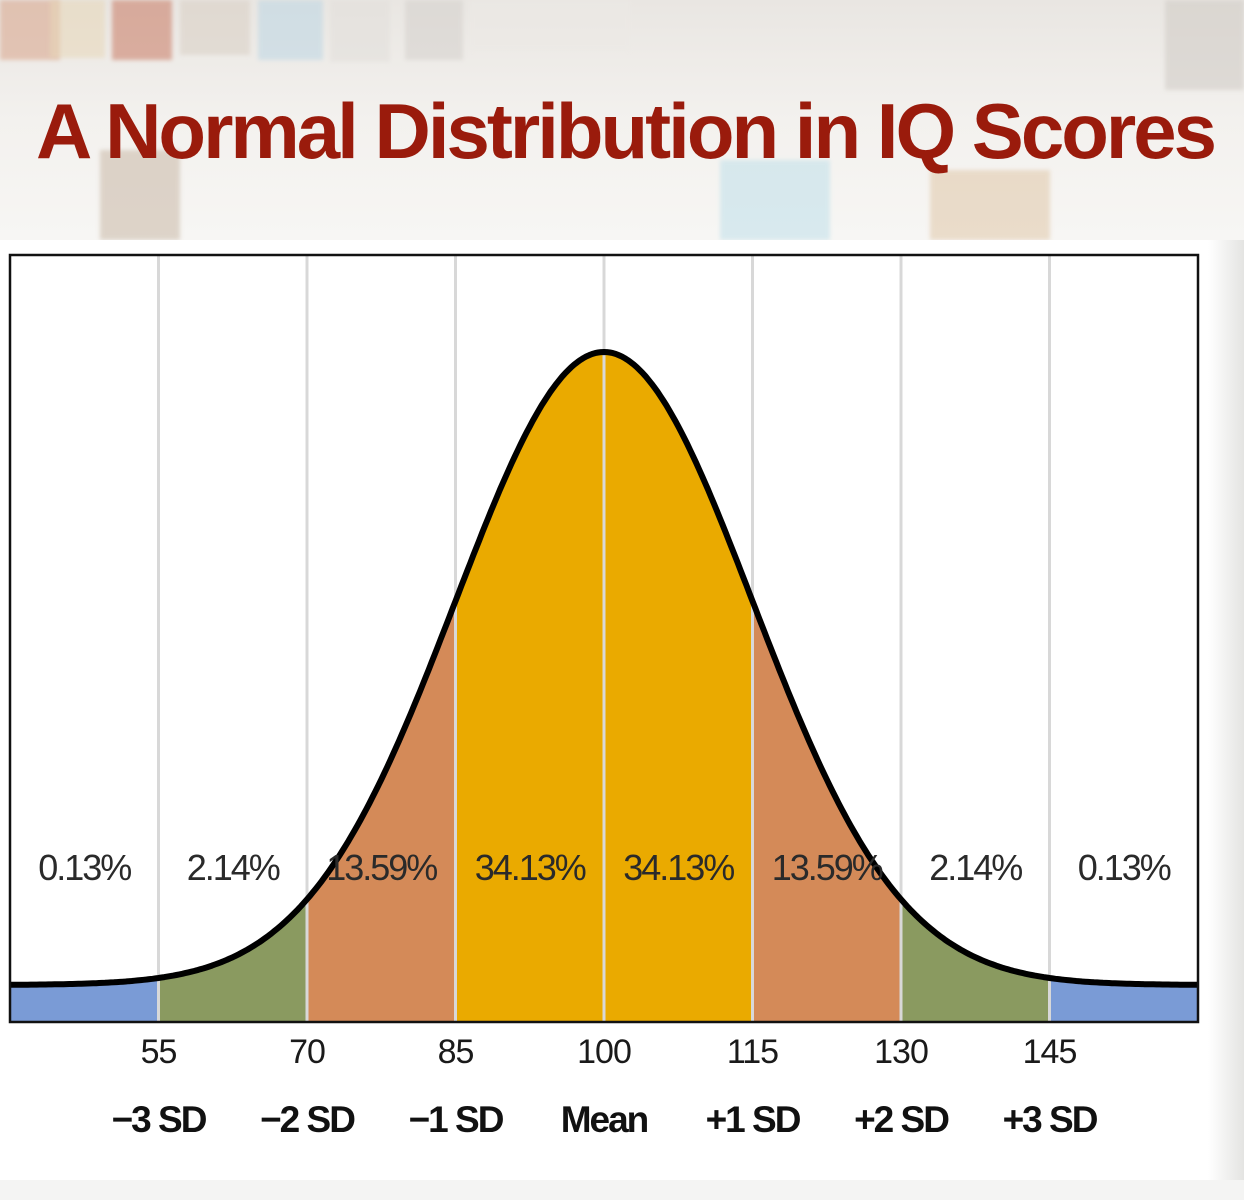 The image size is (1244, 1200). What do you see at coordinates (159, 1119) in the screenshot?
I see `sd-label: −3 SD` at bounding box center [159, 1119].